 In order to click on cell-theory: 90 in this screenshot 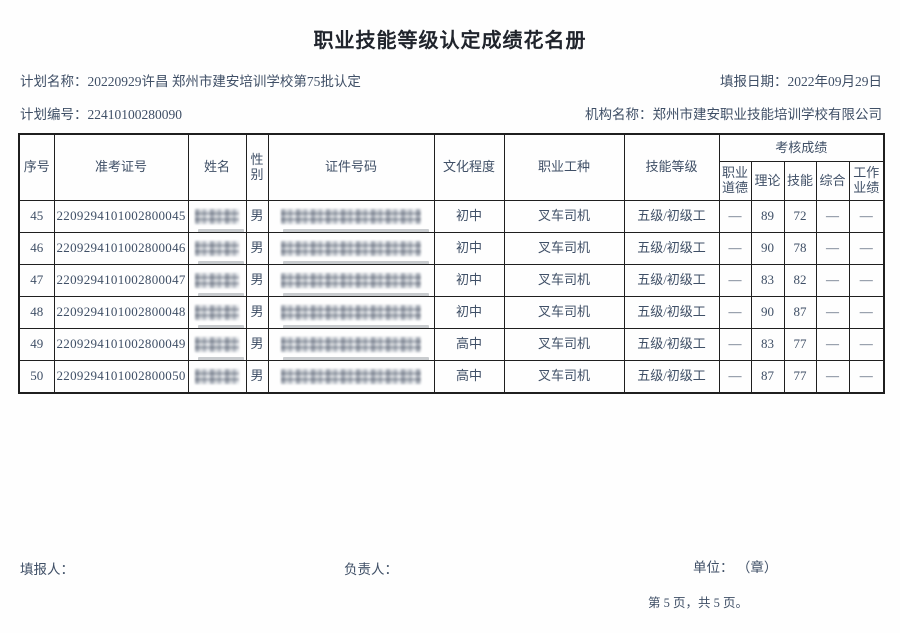, I will do `click(767, 248)`.